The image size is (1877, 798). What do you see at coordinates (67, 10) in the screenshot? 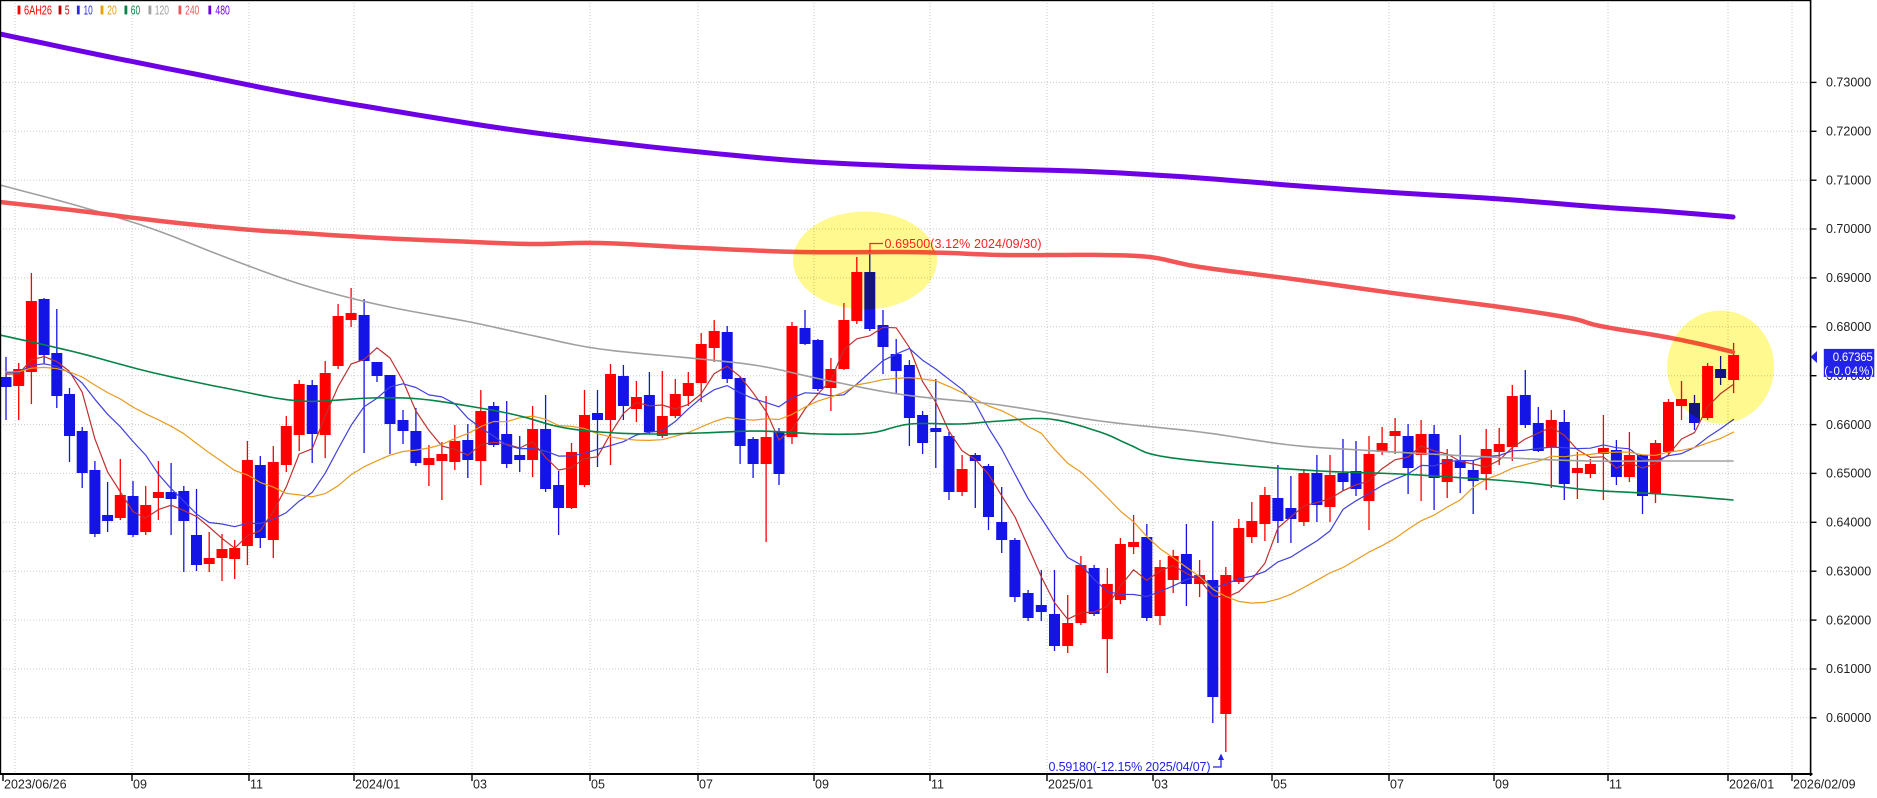
I see `svg-text: 5` at bounding box center [67, 10].